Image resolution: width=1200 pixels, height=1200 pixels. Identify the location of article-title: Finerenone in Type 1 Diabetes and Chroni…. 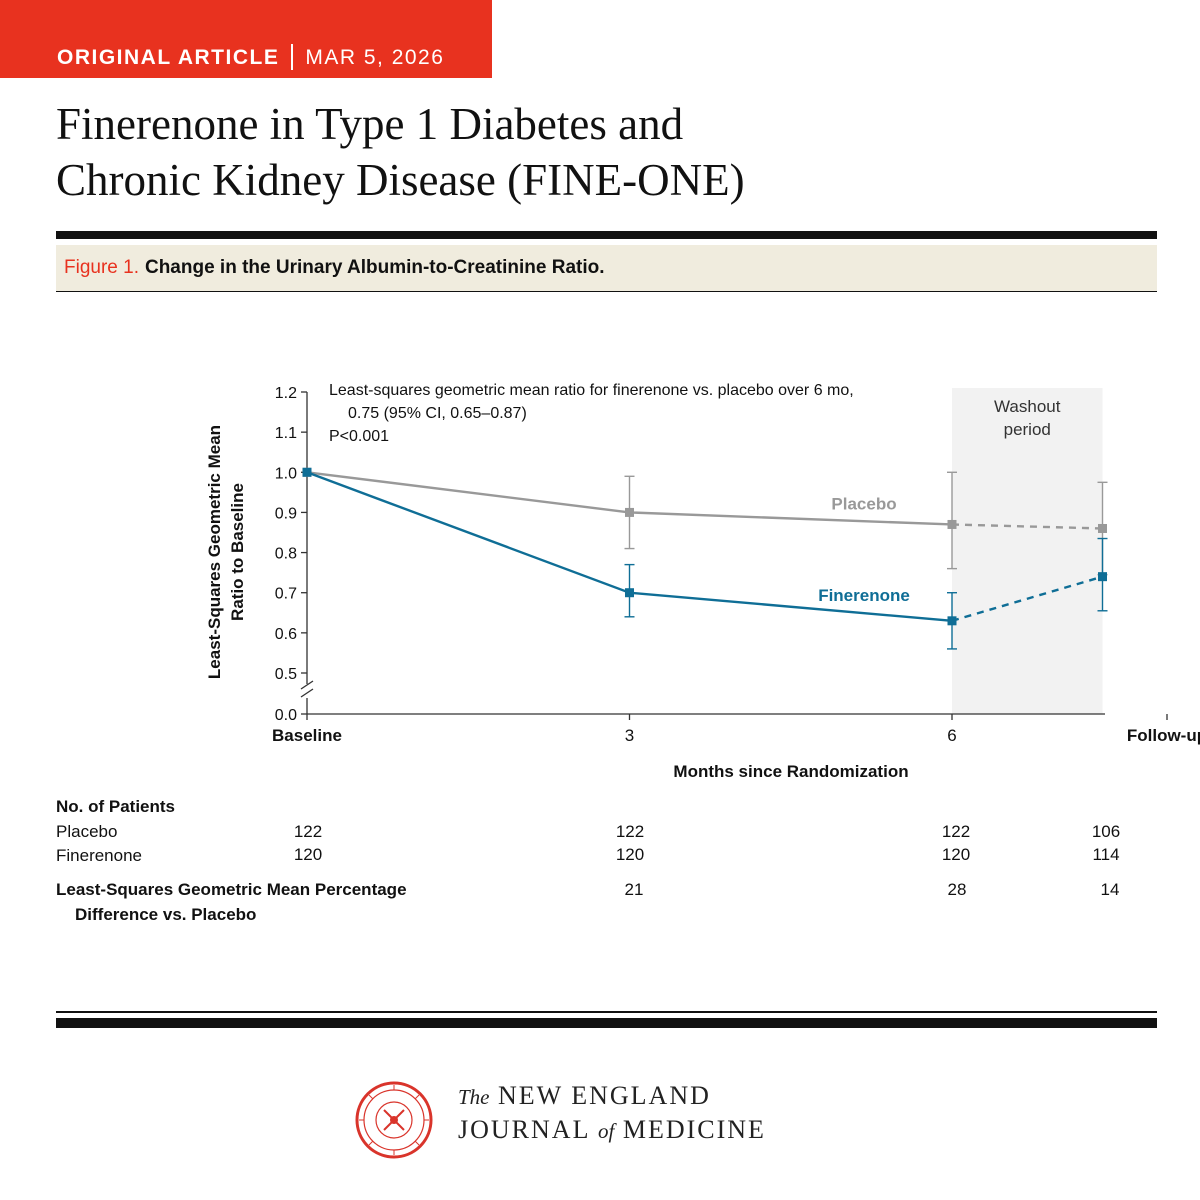
(556, 152).